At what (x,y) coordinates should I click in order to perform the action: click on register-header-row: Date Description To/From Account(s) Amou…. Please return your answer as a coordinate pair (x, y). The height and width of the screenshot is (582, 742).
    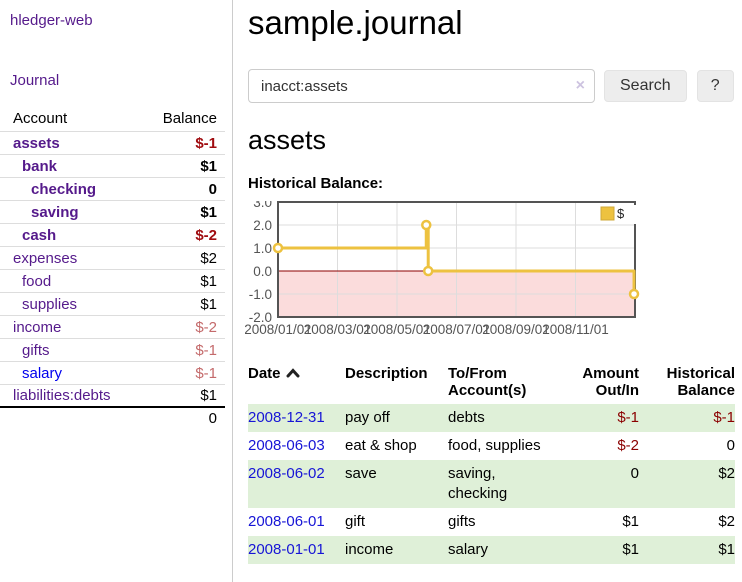
    Looking at the image, I should click on (491, 383).